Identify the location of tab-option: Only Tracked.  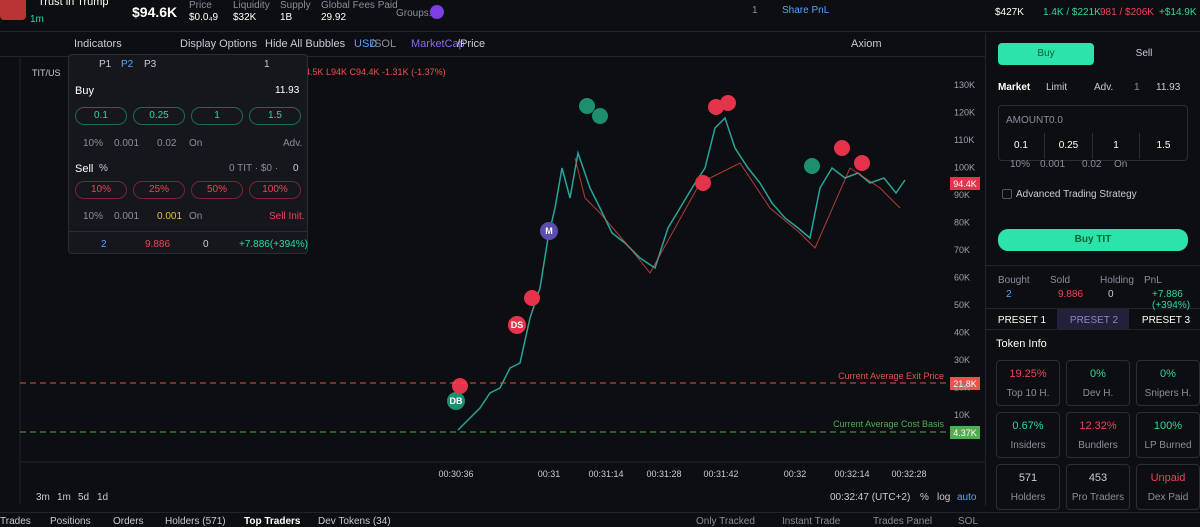
(725, 521).